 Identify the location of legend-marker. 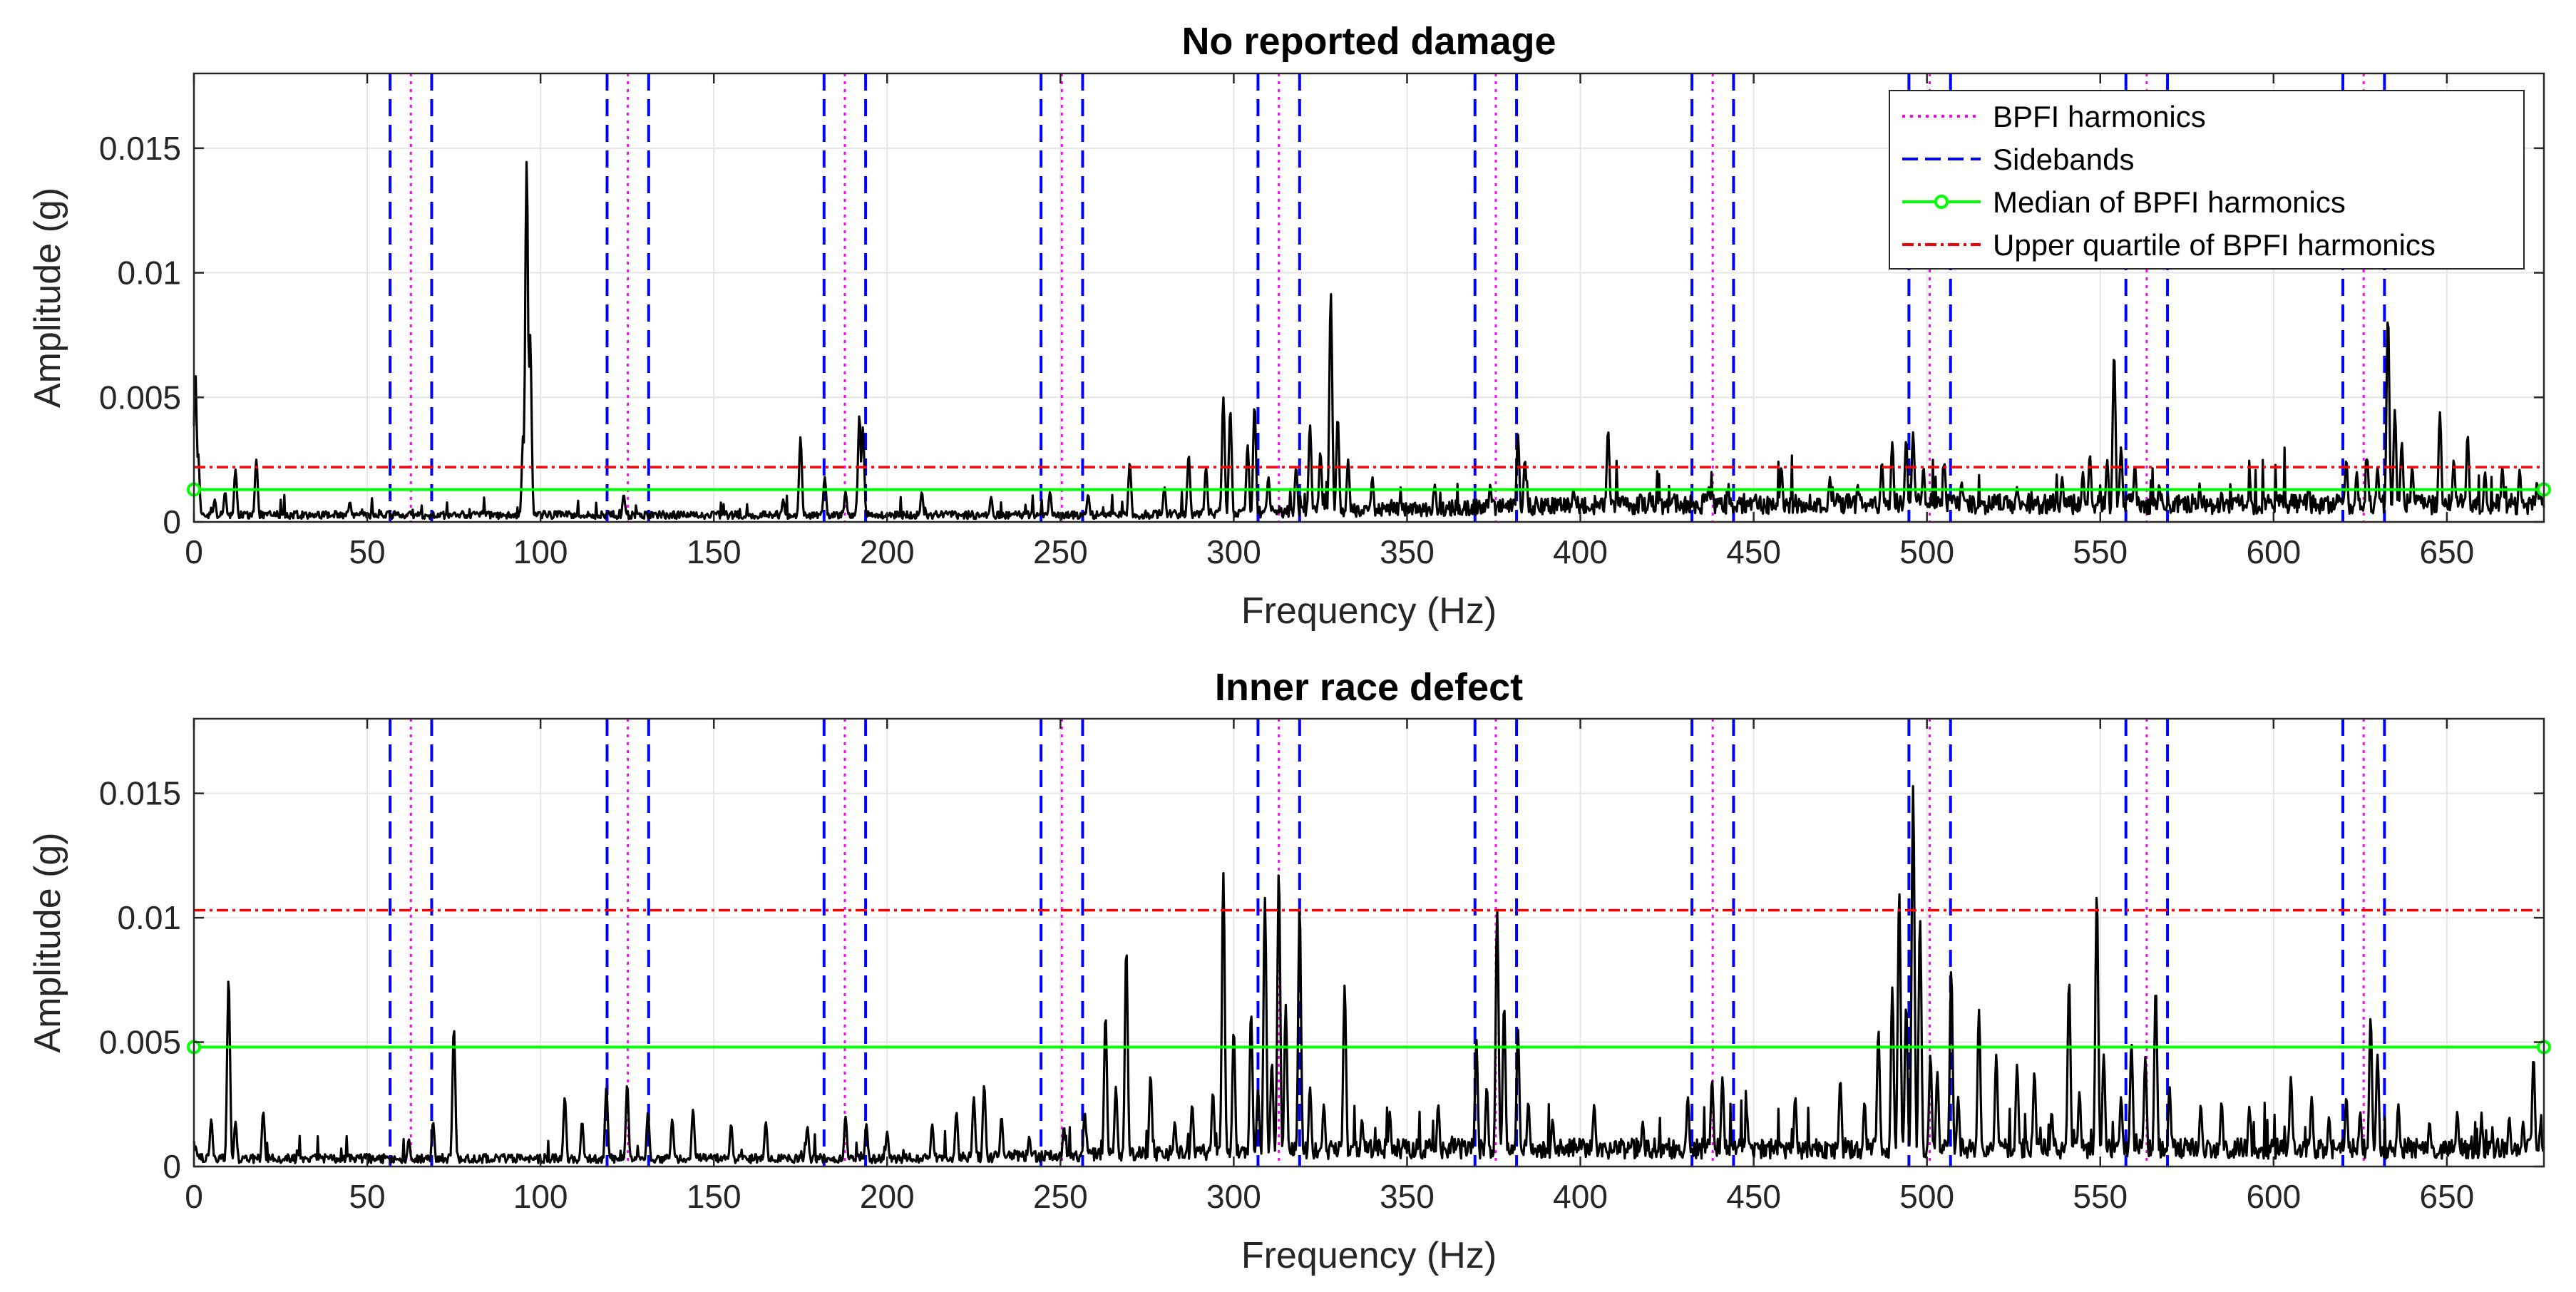
(1941, 202).